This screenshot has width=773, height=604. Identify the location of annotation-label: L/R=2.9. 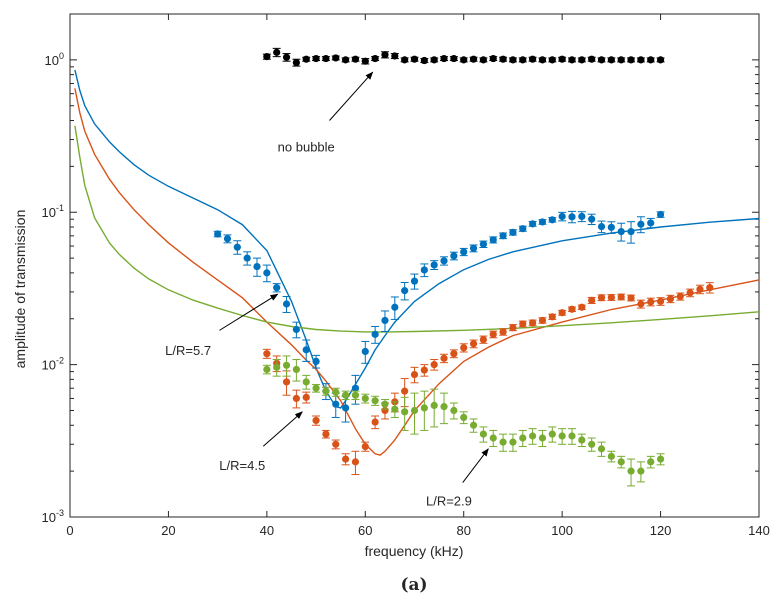
(449, 501).